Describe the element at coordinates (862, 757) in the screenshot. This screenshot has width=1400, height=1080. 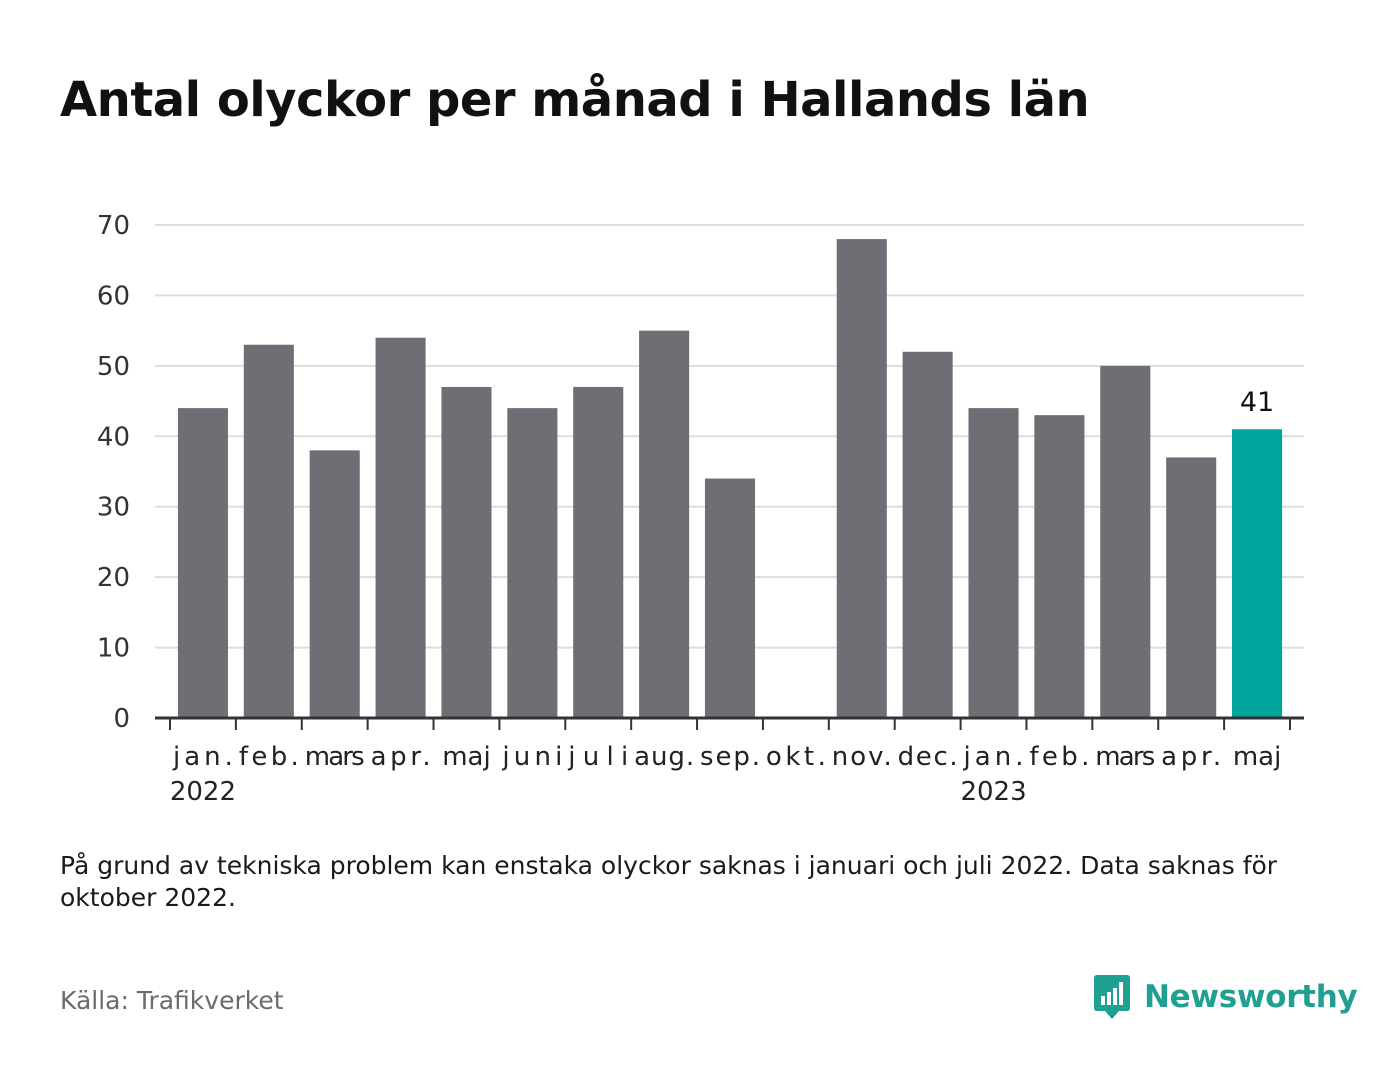
I see `x-tick-label: nov.` at that location.